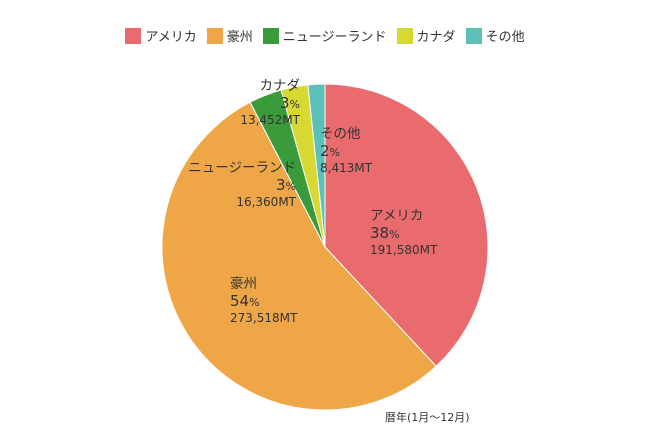 The height and width of the screenshot is (440, 650). I want to click on legend-item-new-zealand: ニュージーランド, so click(324, 35).